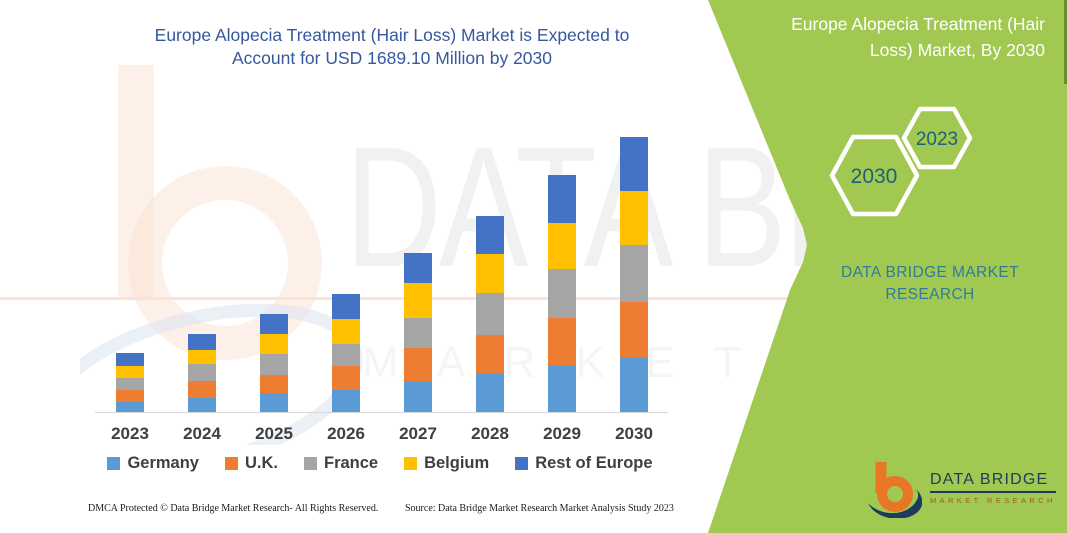  I want to click on bar-slot-2028, so click(490, 271).